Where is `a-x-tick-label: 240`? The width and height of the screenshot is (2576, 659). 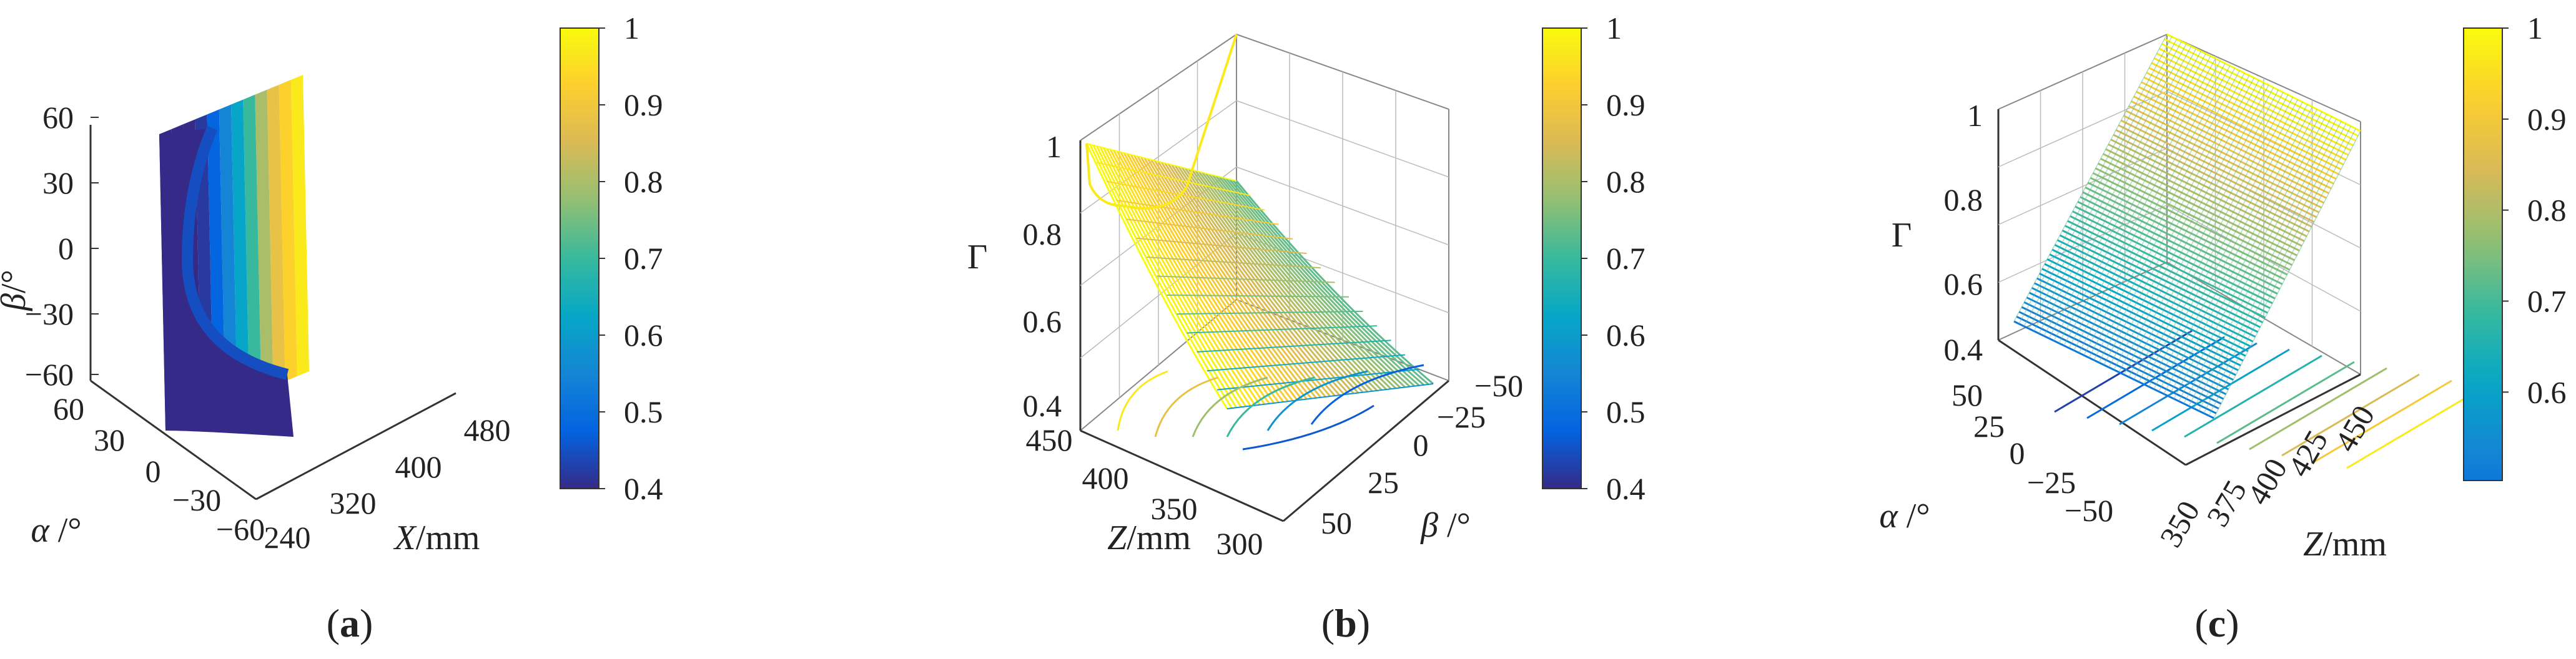 a-x-tick-label: 240 is located at coordinates (287, 537).